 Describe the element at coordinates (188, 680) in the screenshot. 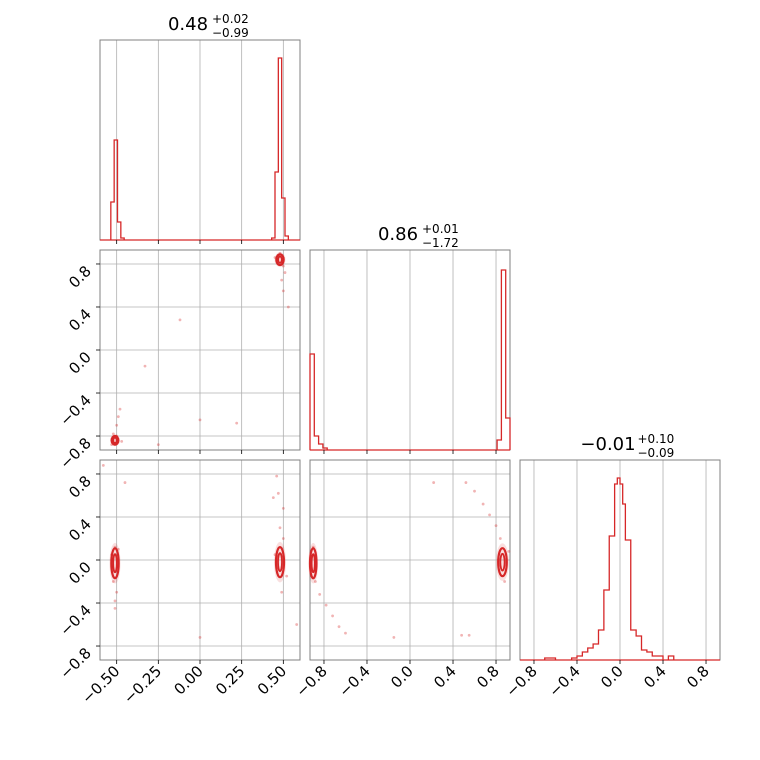

I see `xtick-label-param1-2: 0.00` at that location.